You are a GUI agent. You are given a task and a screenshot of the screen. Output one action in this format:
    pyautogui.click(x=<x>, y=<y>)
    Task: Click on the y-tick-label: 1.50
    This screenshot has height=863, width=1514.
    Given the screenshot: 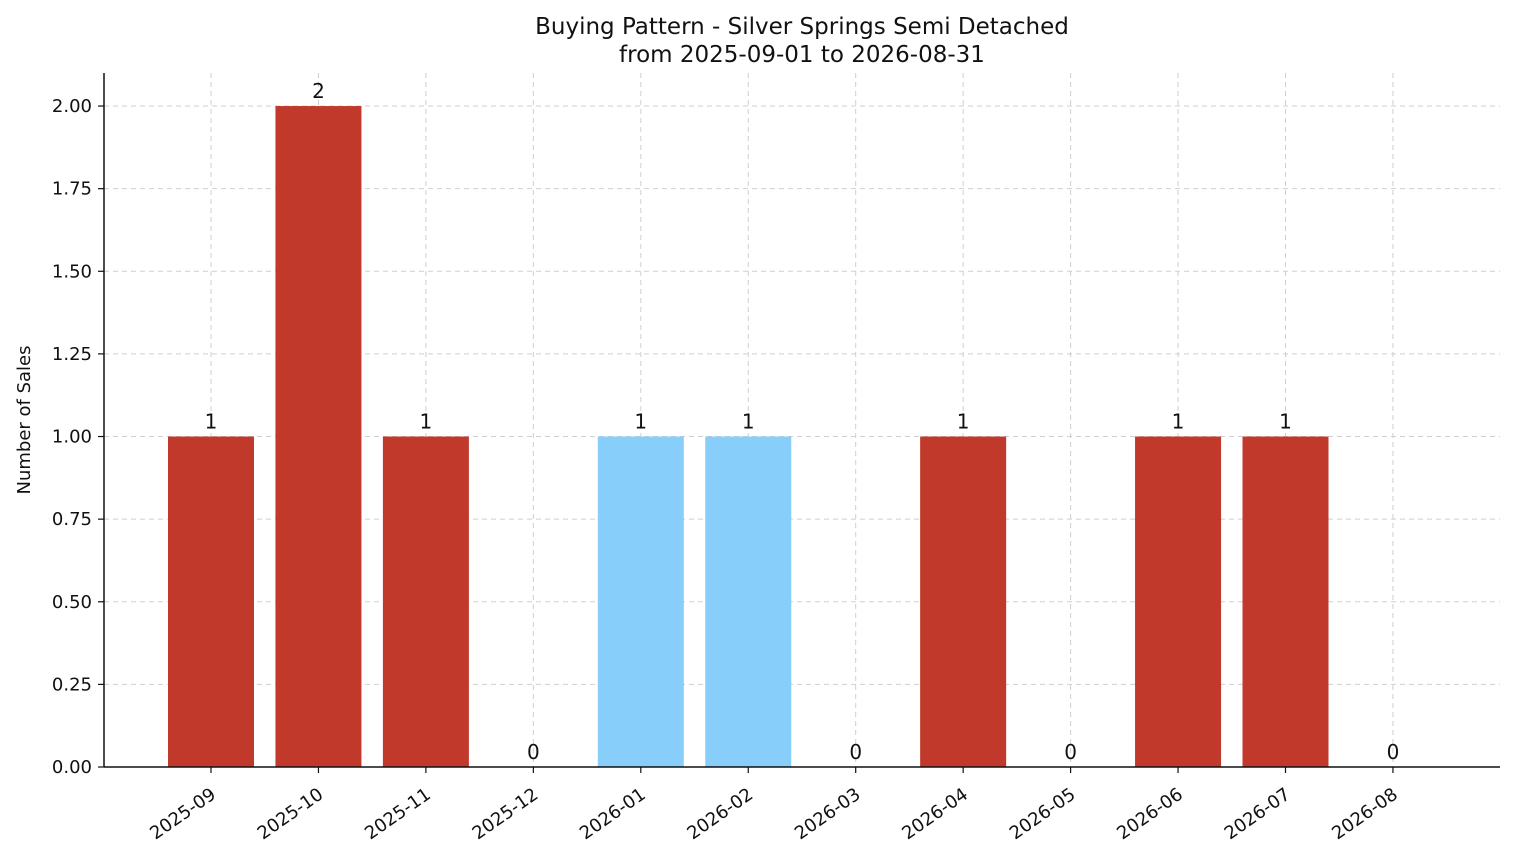 What is the action you would take?
    pyautogui.click(x=72, y=271)
    